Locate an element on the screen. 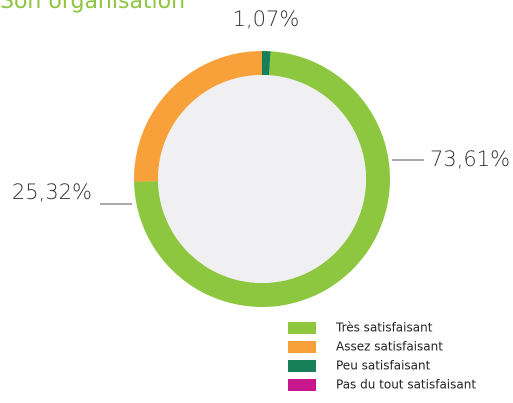 The image size is (513, 403). legend-label: Peu satisfaisant is located at coordinates (383, 366).